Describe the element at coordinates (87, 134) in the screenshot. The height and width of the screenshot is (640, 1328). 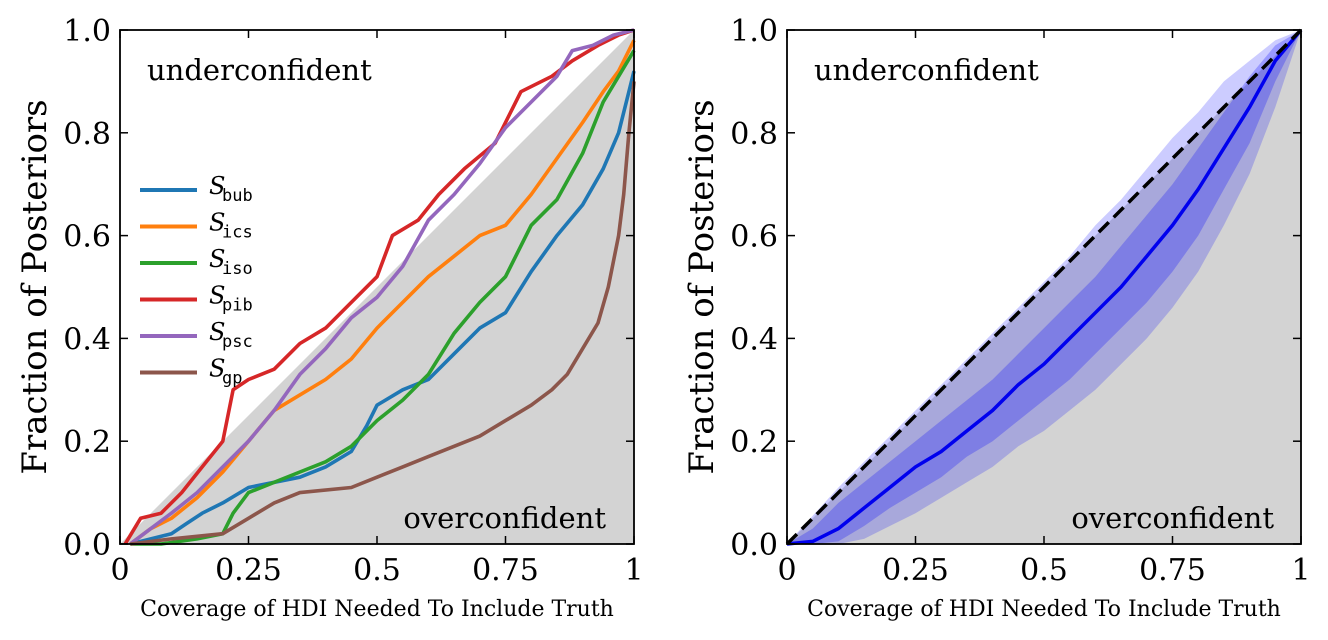
I see `left-ytick-label: 0.8` at that location.